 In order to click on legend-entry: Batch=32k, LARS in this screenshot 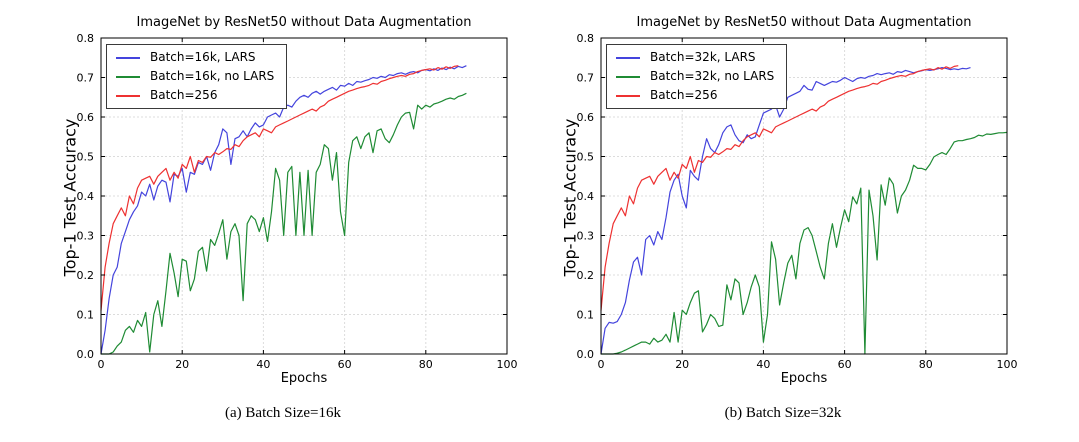, I will do `click(695, 57)`.